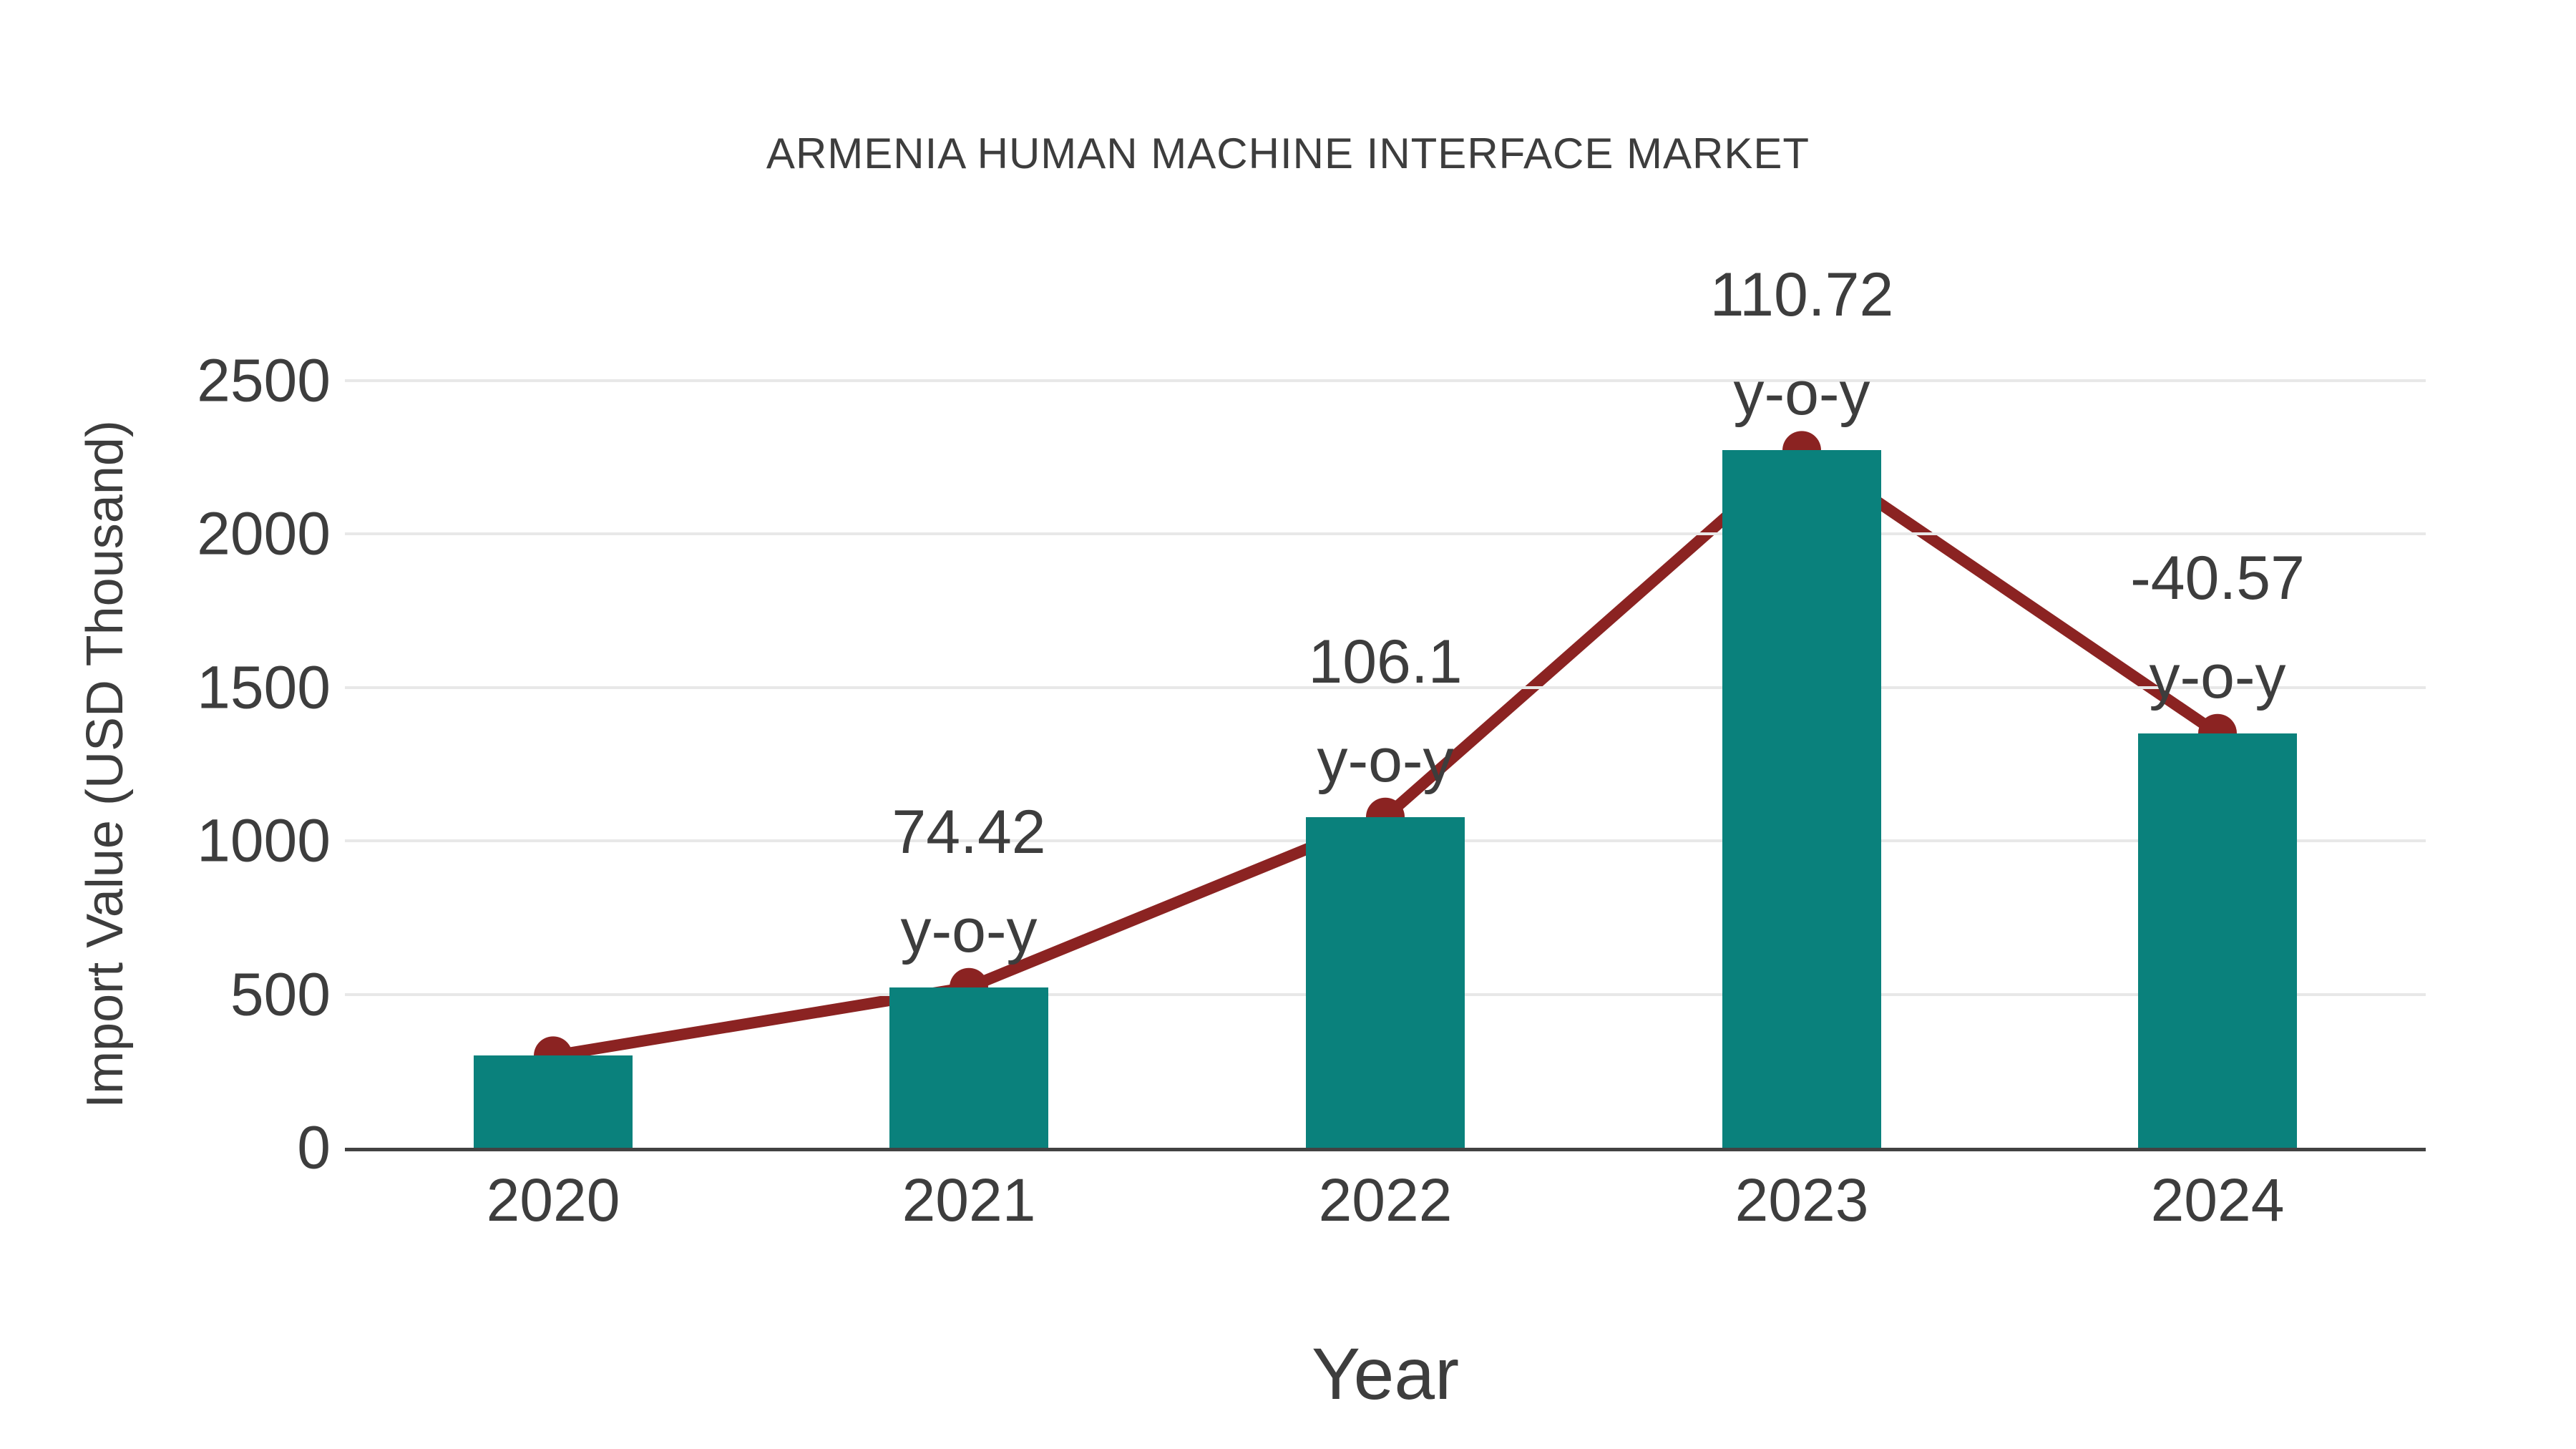 This screenshot has height=1449, width=2576. What do you see at coordinates (969, 1200) in the screenshot?
I see `x-tick-label-2021: 2021` at bounding box center [969, 1200].